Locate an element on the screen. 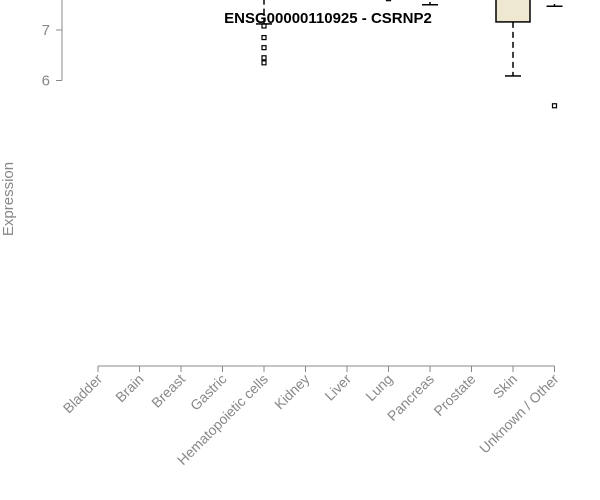 The width and height of the screenshot is (600, 500). x-tick-label: Brain is located at coordinates (129, 388).